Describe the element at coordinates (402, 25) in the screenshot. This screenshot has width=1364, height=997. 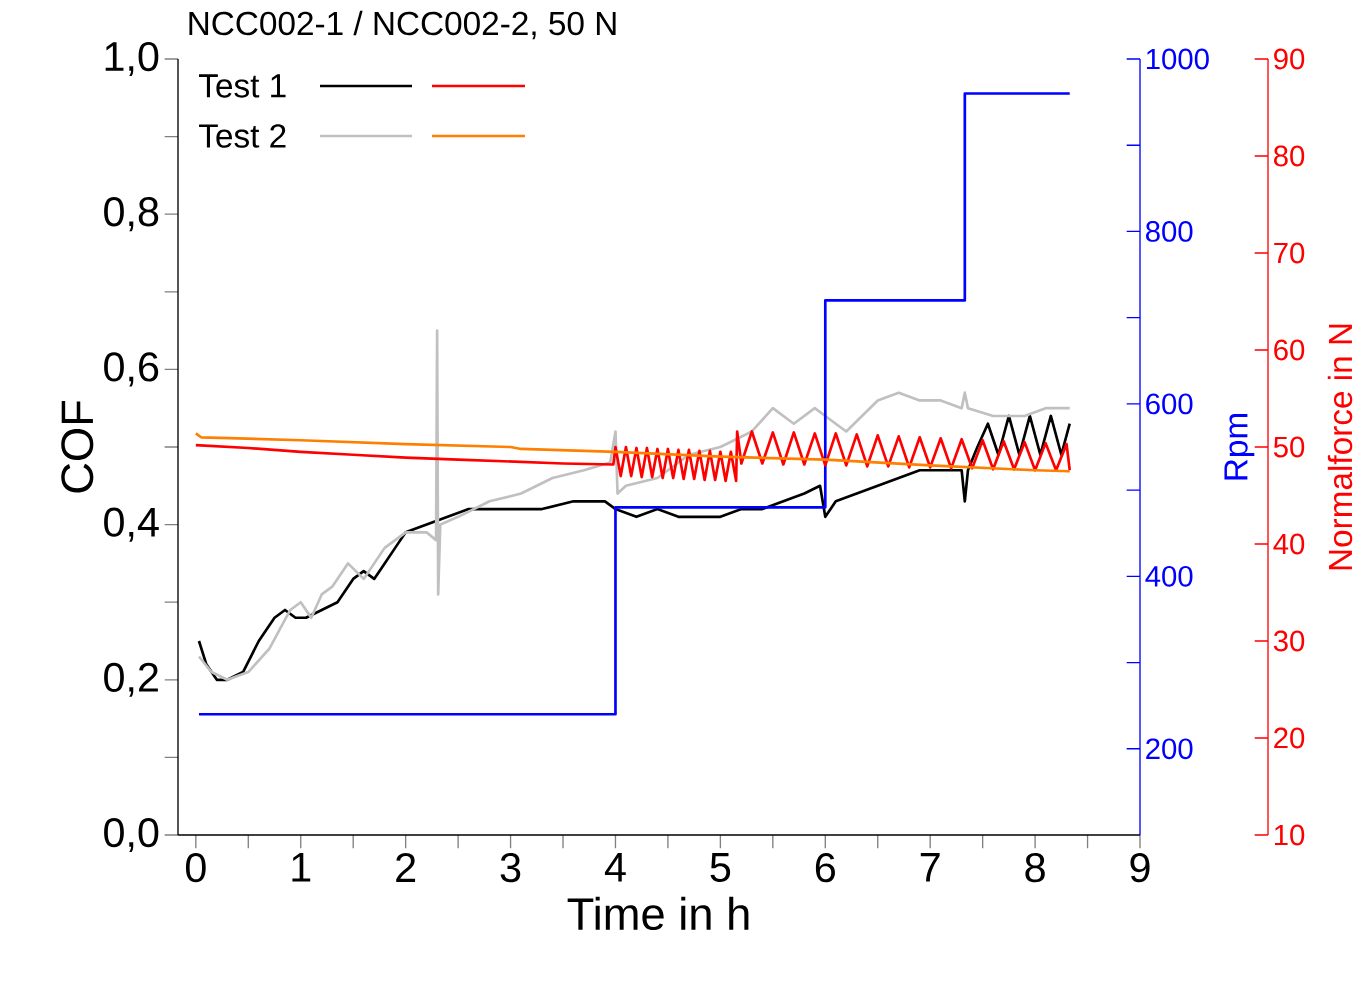
I see `chart-title: NCC002-1 / NCC002-2, 50 N` at that location.